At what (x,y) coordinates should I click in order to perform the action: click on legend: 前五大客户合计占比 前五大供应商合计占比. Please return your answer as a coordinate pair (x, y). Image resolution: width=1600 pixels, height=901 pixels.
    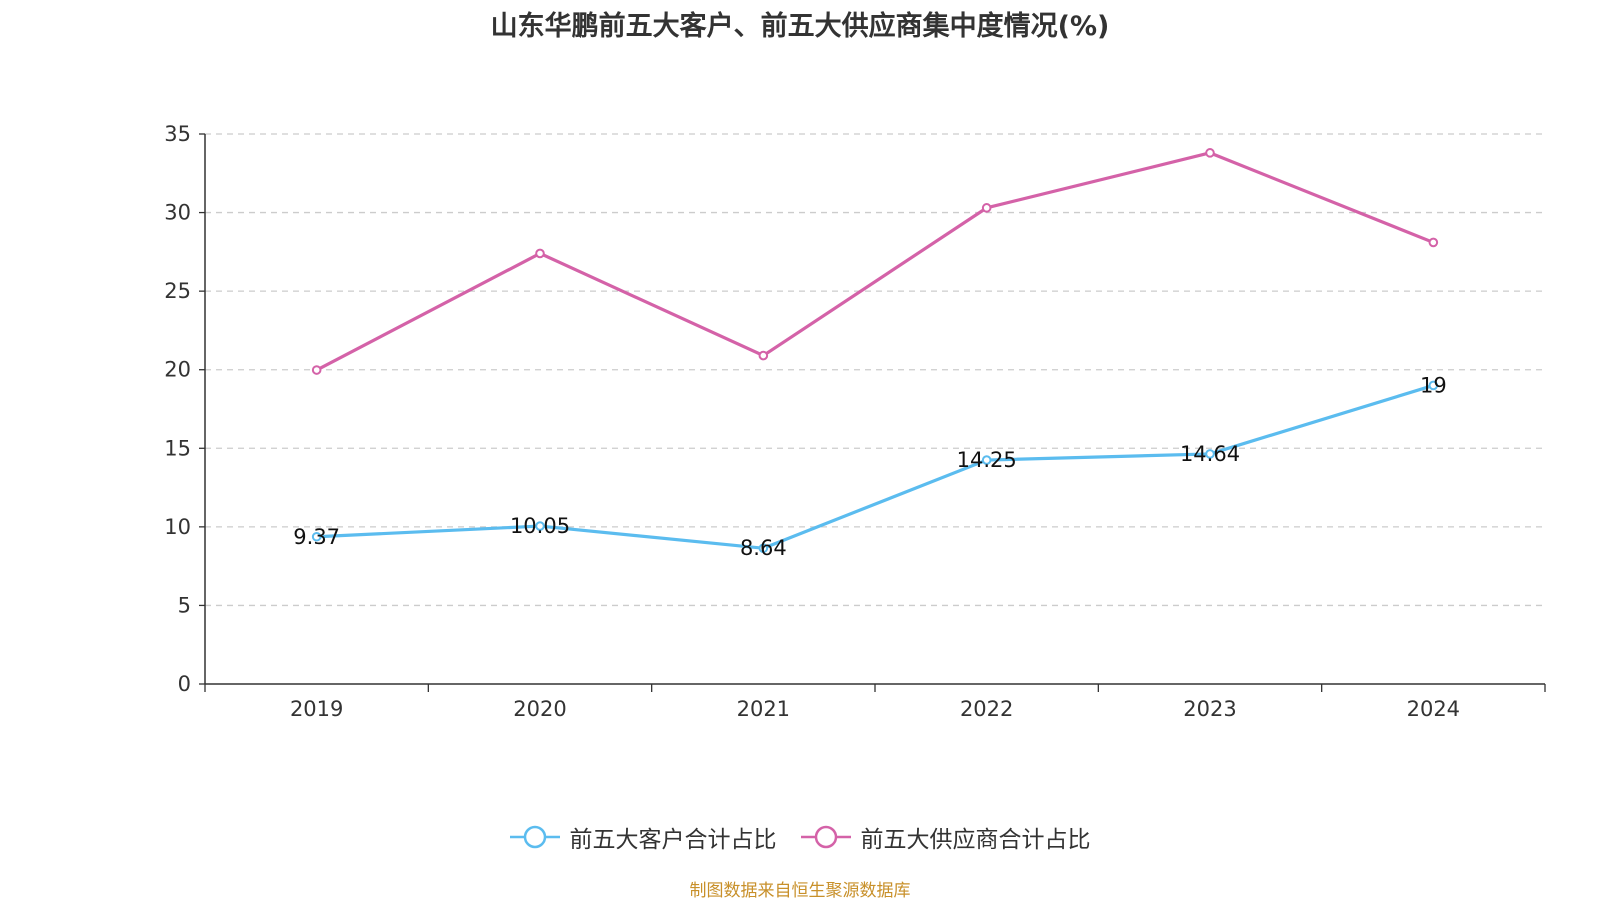
    Looking at the image, I should click on (800, 837).